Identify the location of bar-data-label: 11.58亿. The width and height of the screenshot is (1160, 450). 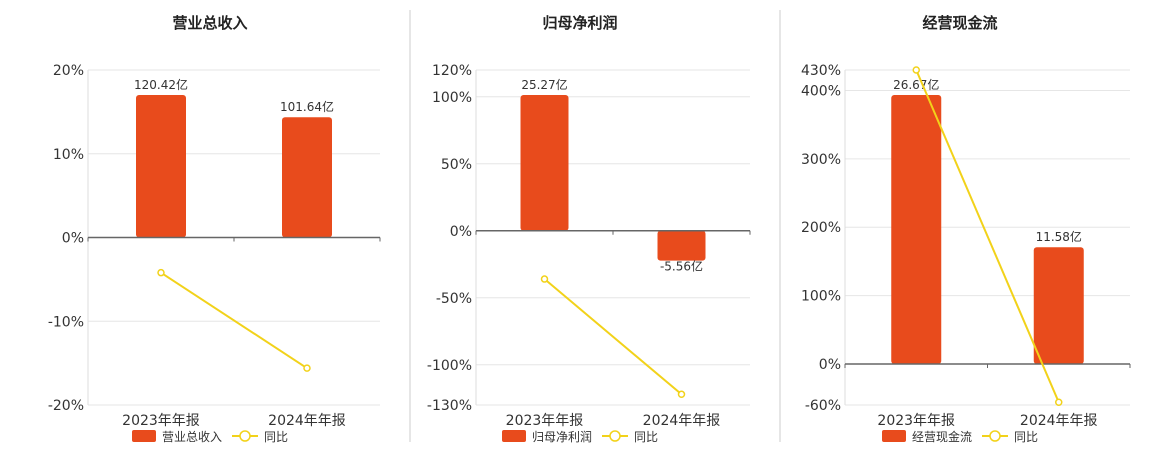
(1059, 236).